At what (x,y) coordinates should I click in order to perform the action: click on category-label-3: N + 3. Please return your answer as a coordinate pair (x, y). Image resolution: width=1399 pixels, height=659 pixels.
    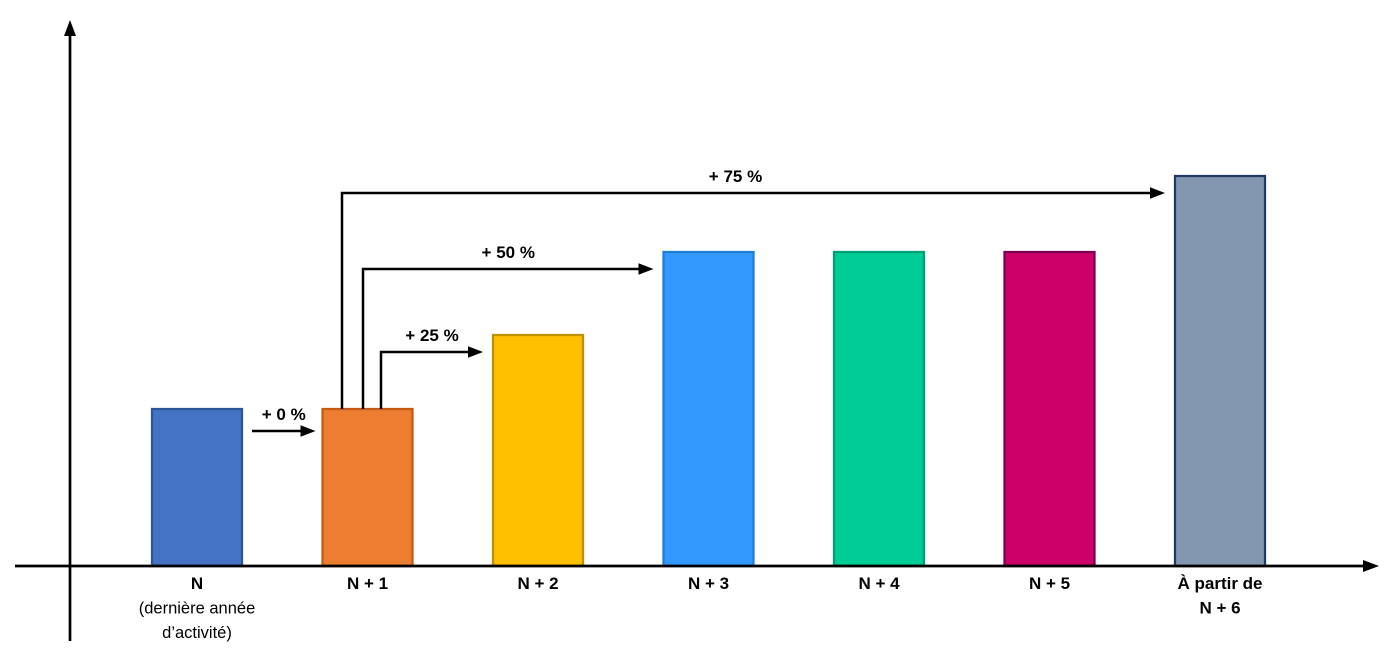
    Looking at the image, I should click on (708, 583).